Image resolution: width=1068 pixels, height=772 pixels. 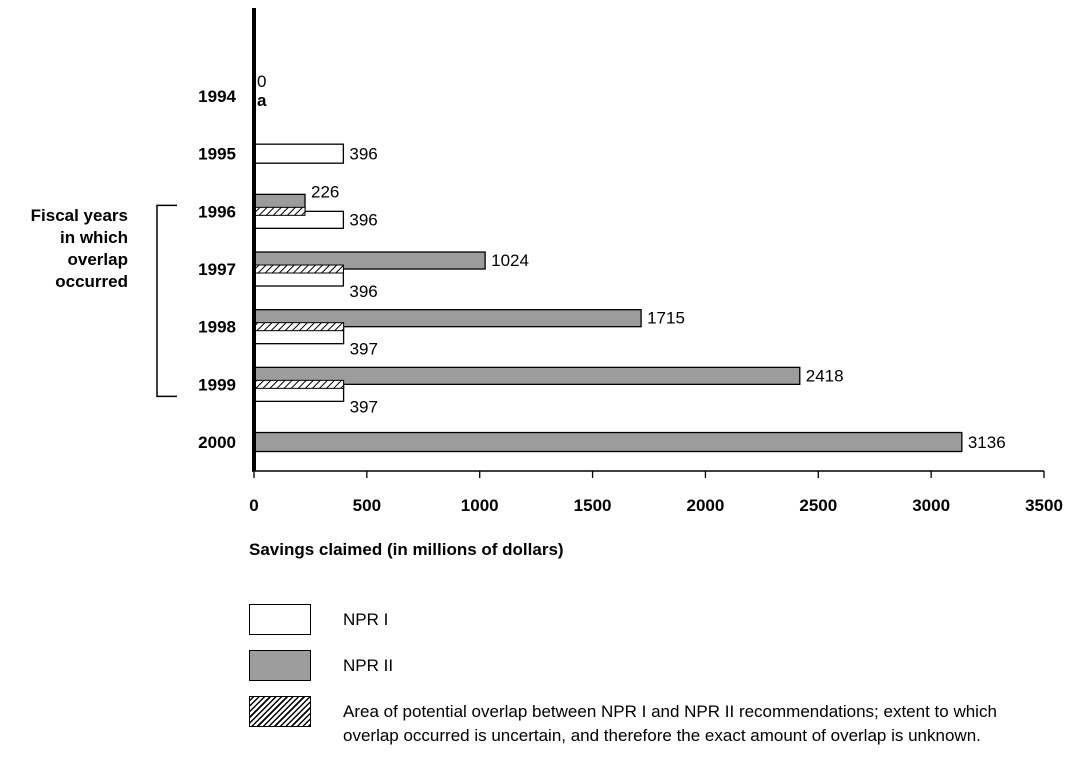 I want to click on category-label-1995: 1995, so click(x=217, y=154).